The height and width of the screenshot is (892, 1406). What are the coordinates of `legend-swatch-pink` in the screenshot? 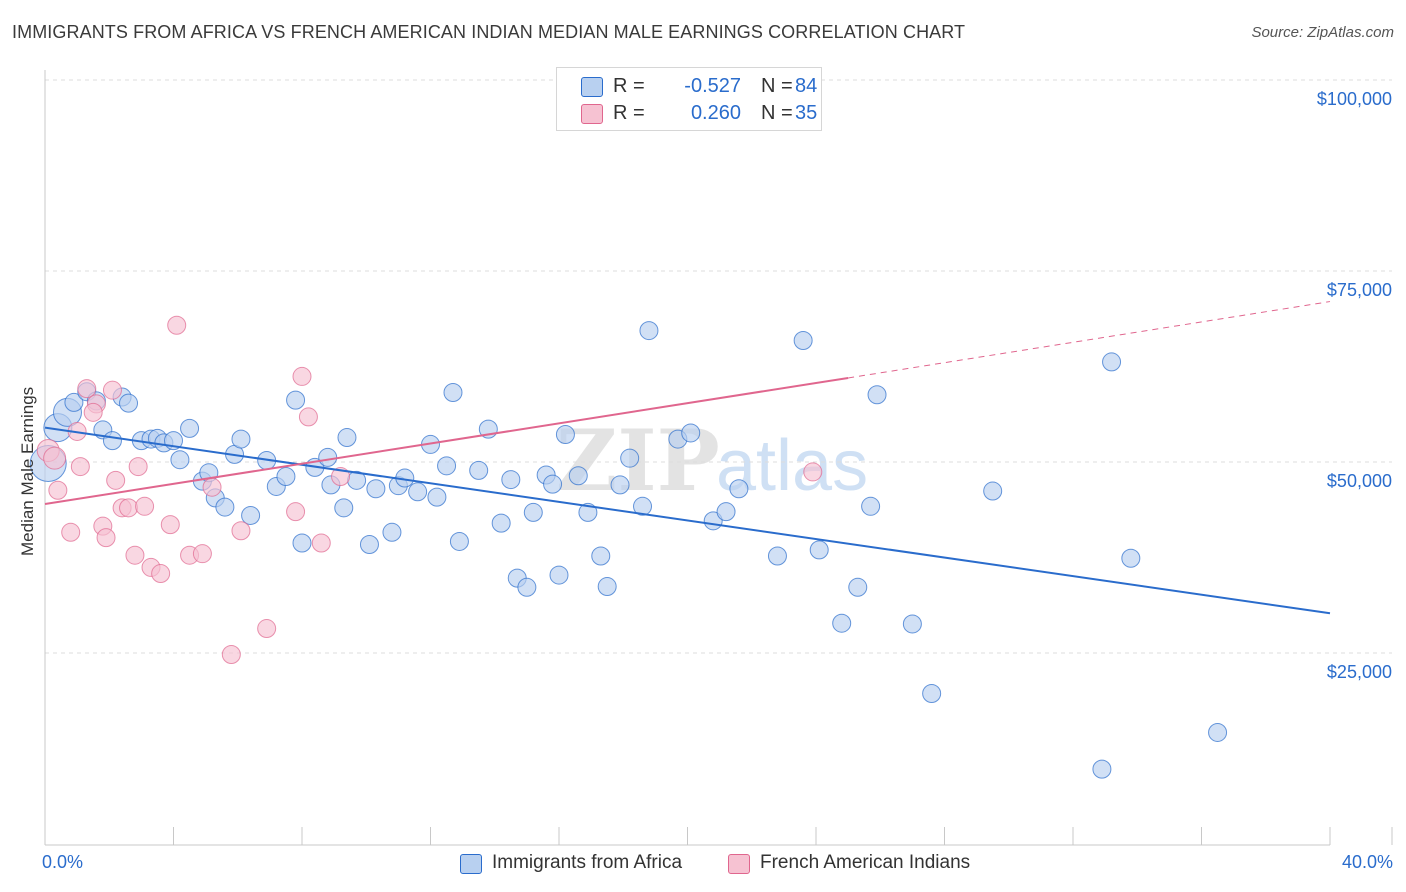 It's located at (592, 114).